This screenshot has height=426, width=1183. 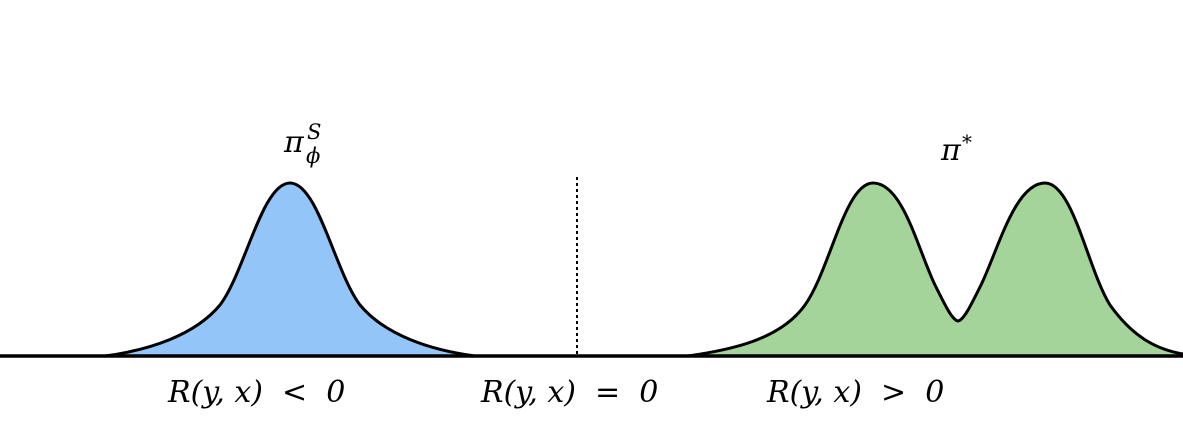 What do you see at coordinates (951, 150) in the screenshot?
I see `optimal-policy-label: π` at bounding box center [951, 150].